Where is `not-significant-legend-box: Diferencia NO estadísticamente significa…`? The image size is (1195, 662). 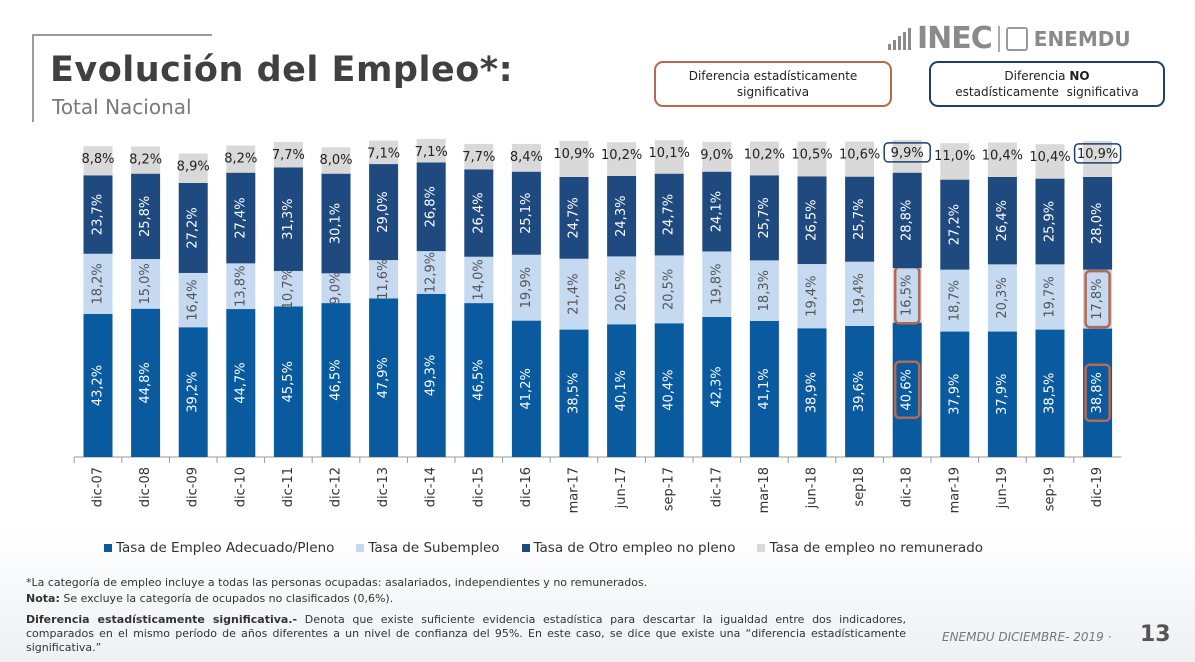 not-significant-legend-box: Diferencia NO estadísticamente significa… is located at coordinates (1047, 84).